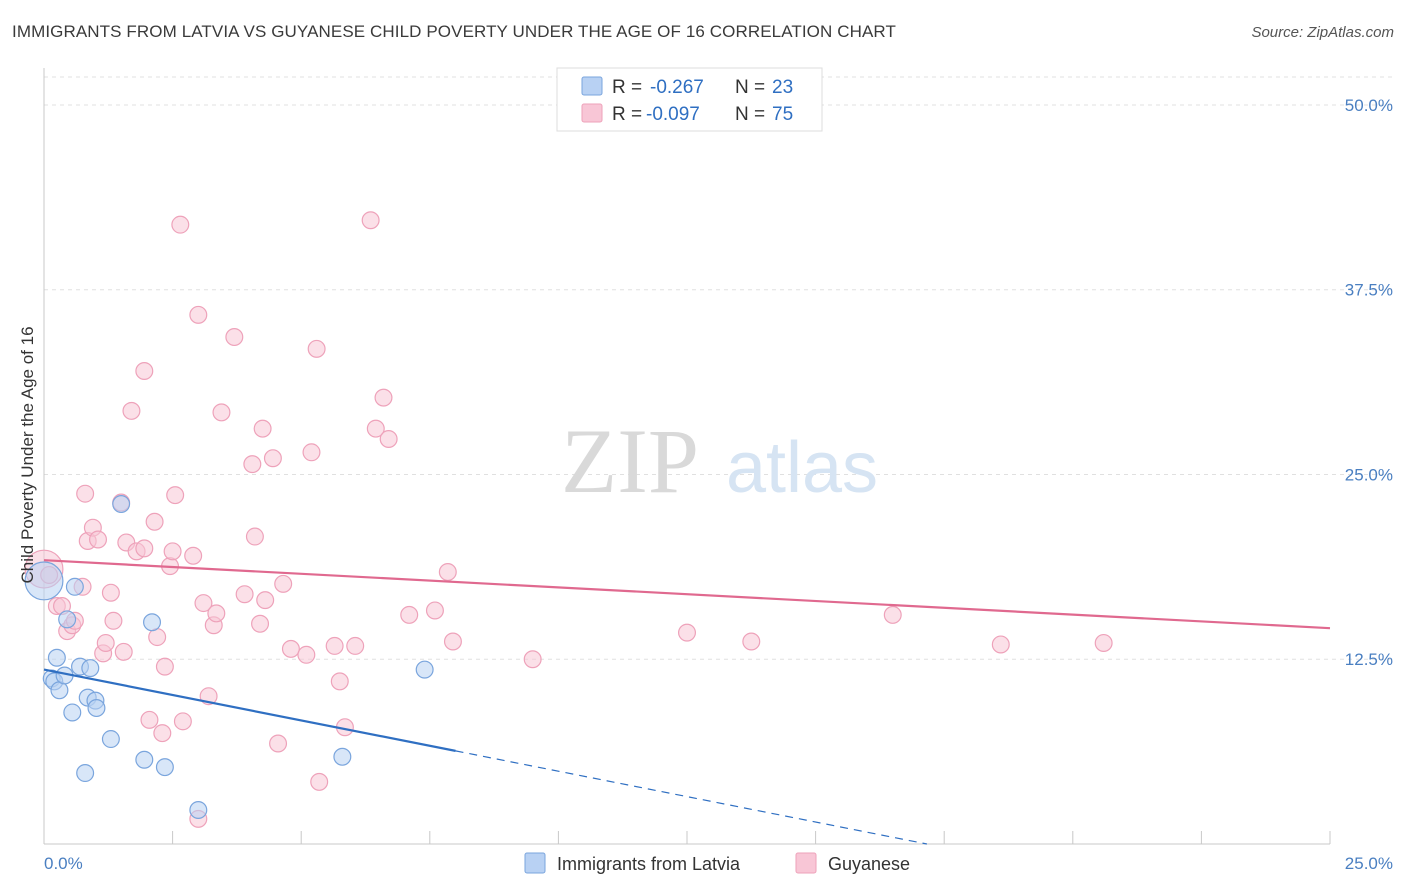 This screenshot has width=1406, height=892. Describe the element at coordinates (689, 99) in the screenshot. I see `top-legend: R = -0.267 N = 23 R = -0.097 N = 75` at that location.